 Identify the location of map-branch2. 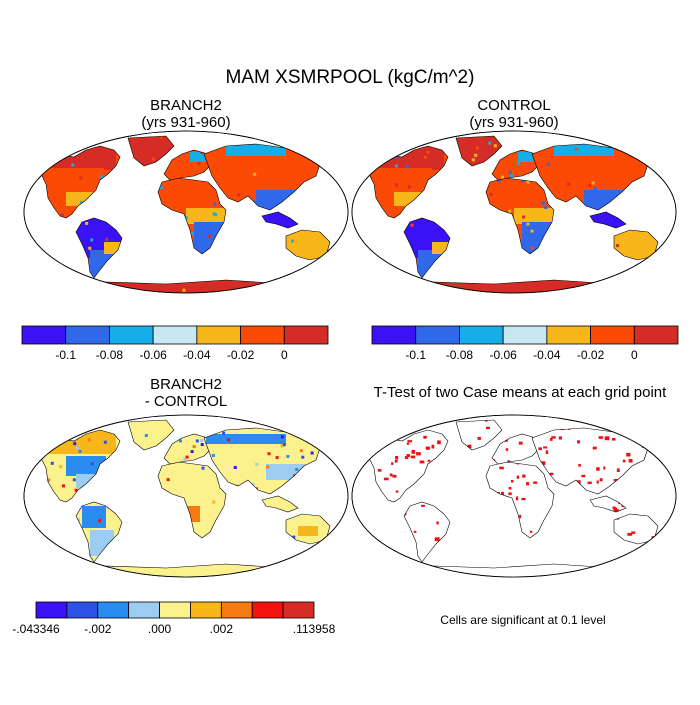
(186, 212).